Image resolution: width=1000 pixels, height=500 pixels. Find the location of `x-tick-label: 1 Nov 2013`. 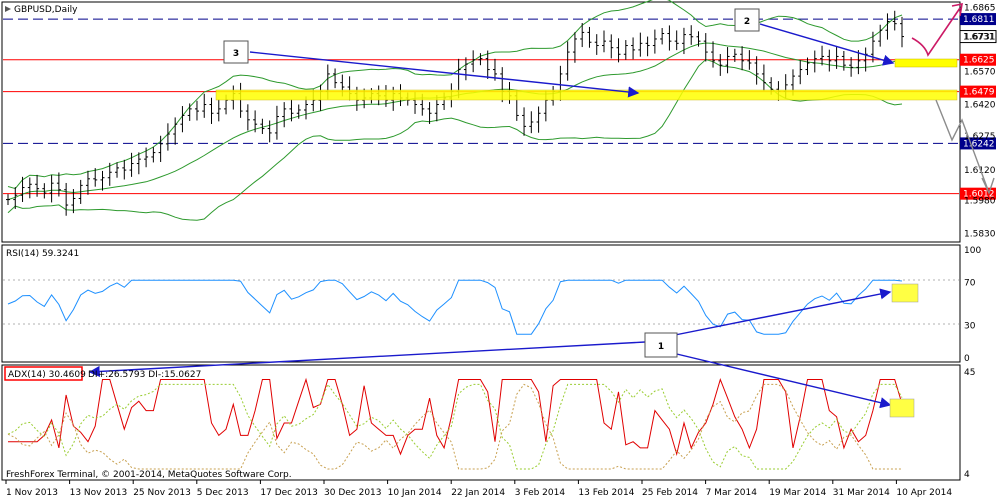

x-tick-label: 1 Nov 2013 is located at coordinates (32, 493).